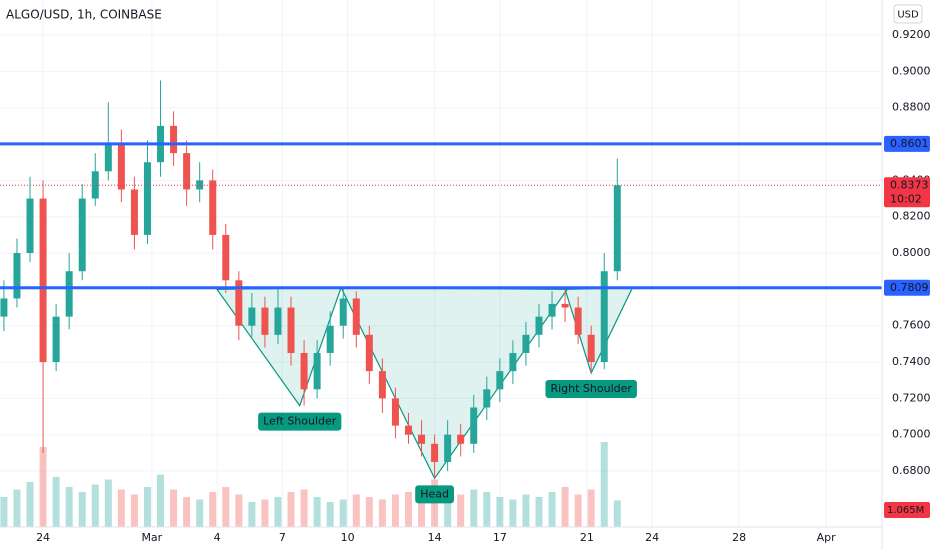  I want to click on y-tick-label: 0.8800, so click(911, 107).